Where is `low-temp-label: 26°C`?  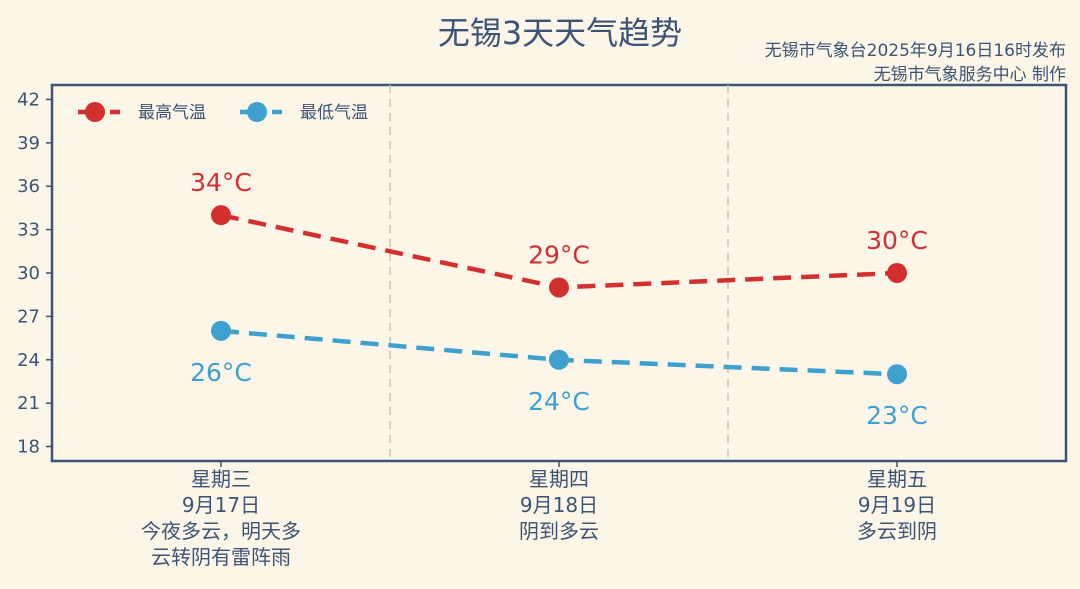 low-temp-label: 26°C is located at coordinates (221, 372).